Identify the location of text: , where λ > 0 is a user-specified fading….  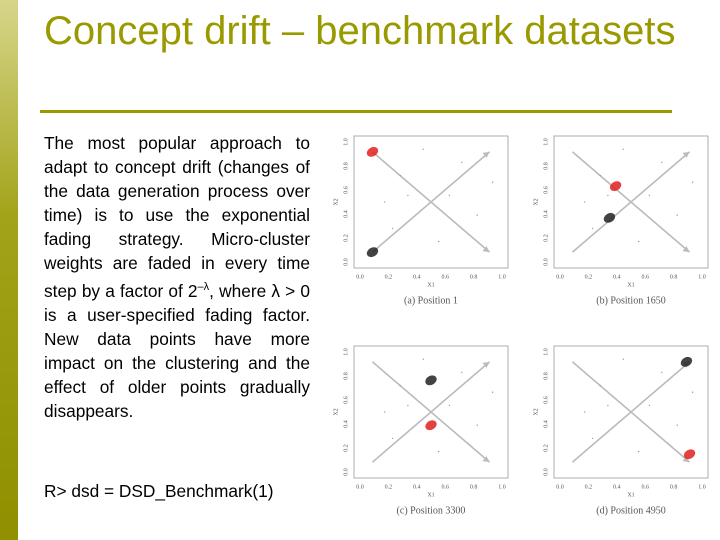
(177, 350).